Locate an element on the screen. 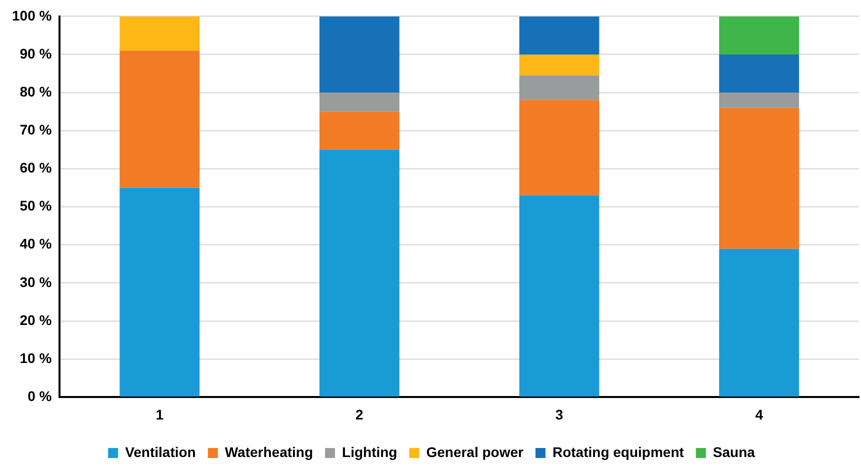  x-tick-label: 3 is located at coordinates (559, 414).